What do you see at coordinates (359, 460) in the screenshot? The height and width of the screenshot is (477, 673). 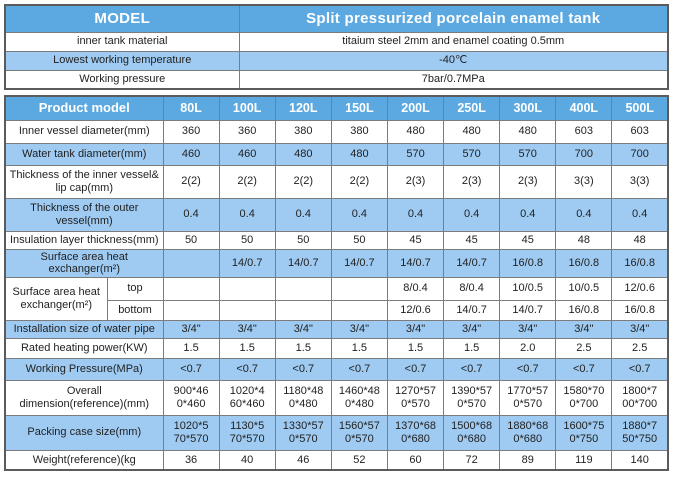 I see `spec-value-cell: 52` at bounding box center [359, 460].